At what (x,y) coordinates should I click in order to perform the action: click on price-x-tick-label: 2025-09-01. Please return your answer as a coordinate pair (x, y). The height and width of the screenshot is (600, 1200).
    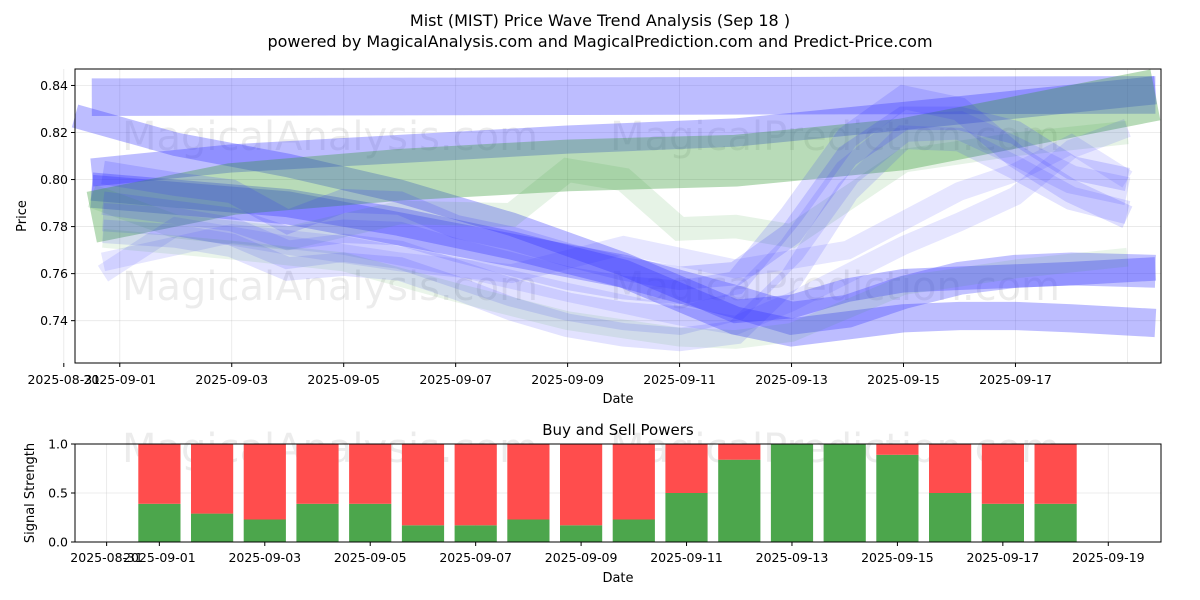
    Looking at the image, I should click on (119, 379).